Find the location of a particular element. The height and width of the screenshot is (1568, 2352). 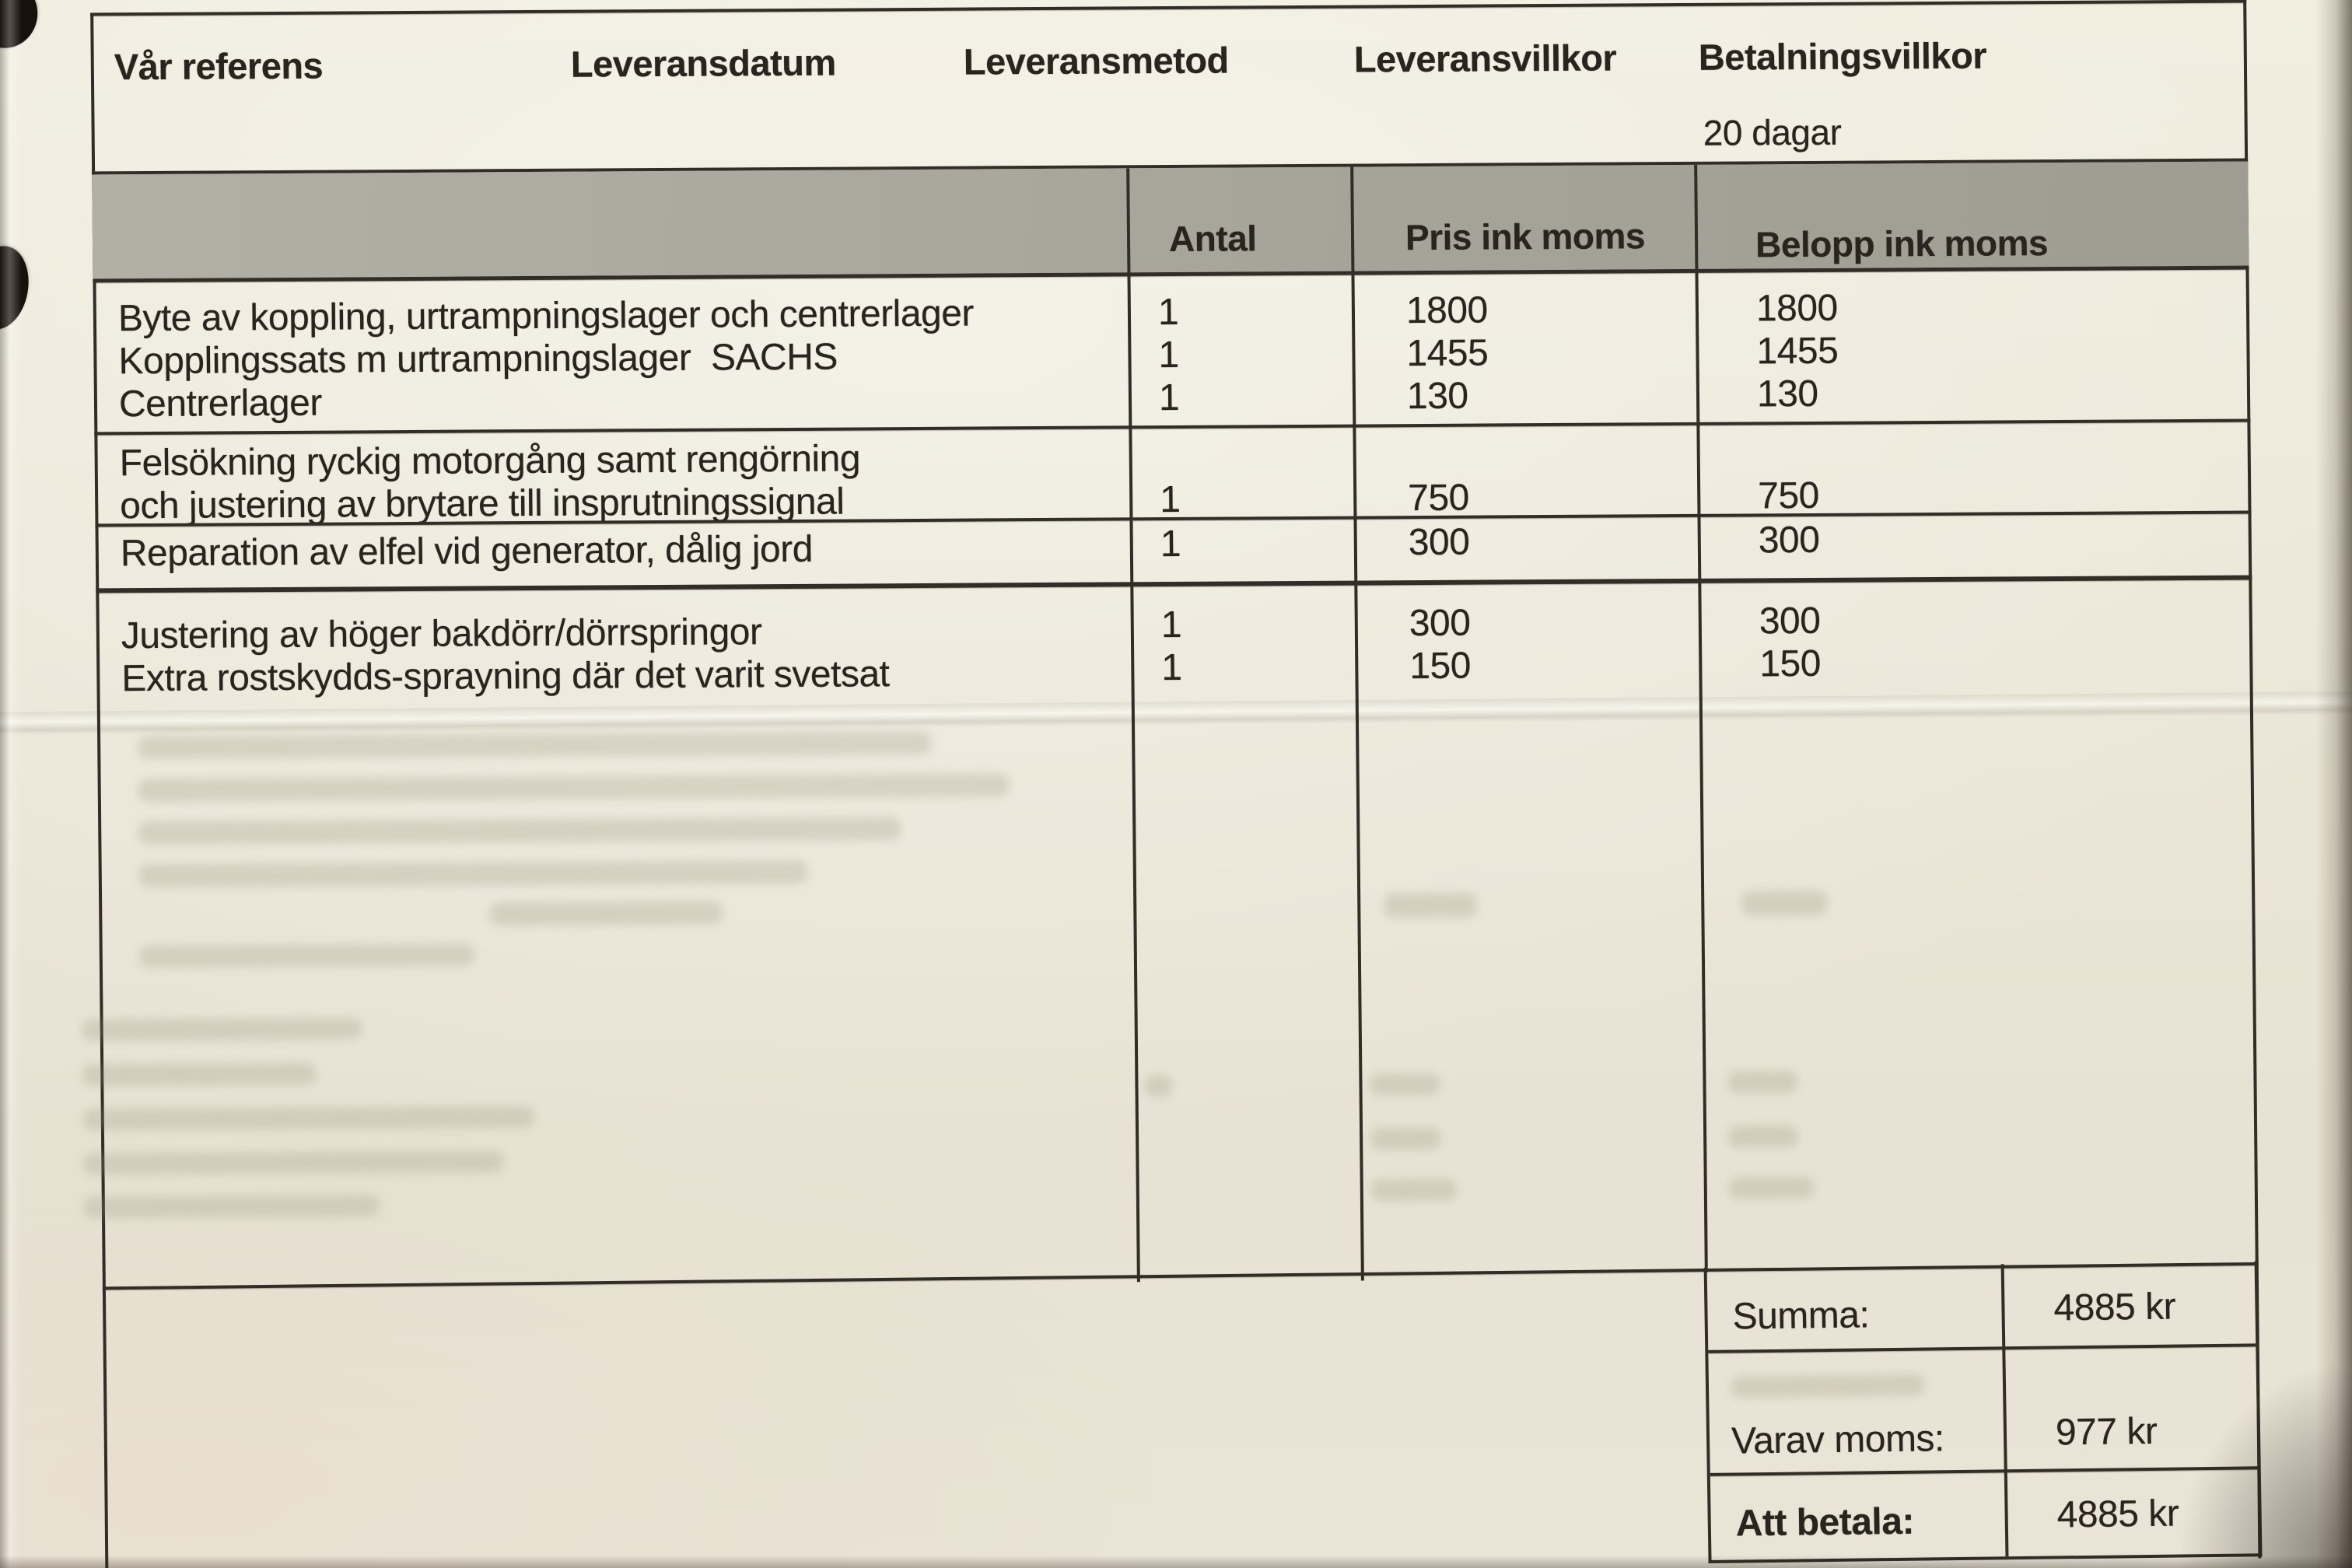

betalningsvillkor-value: 20 dagar is located at coordinates (1773, 132).